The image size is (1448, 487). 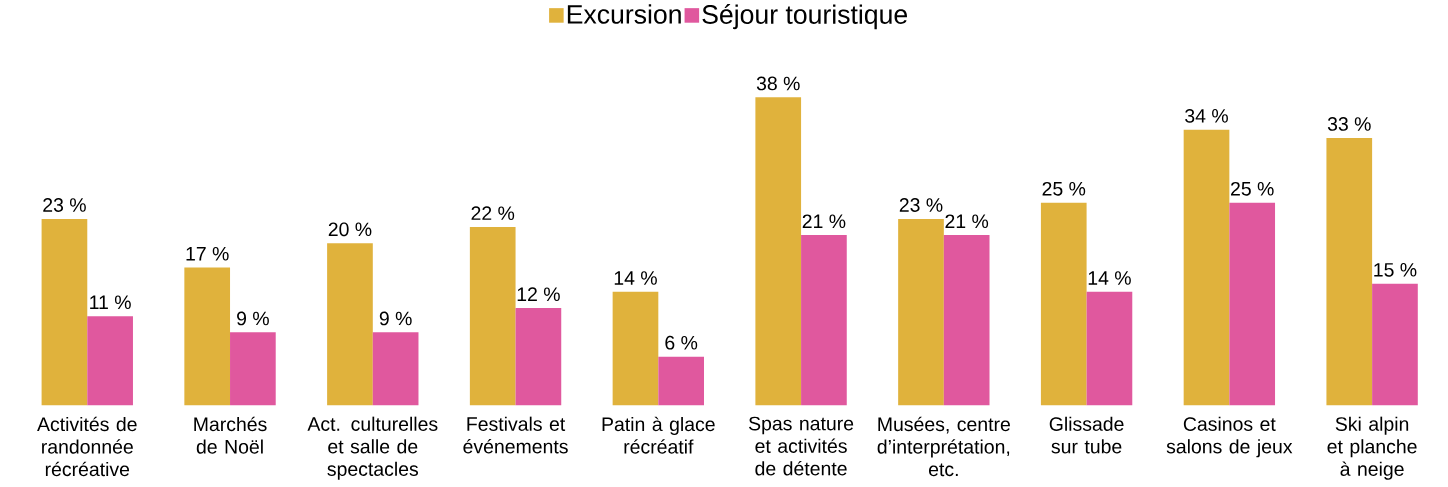 I want to click on data-label: 12 %, so click(x=538, y=294).